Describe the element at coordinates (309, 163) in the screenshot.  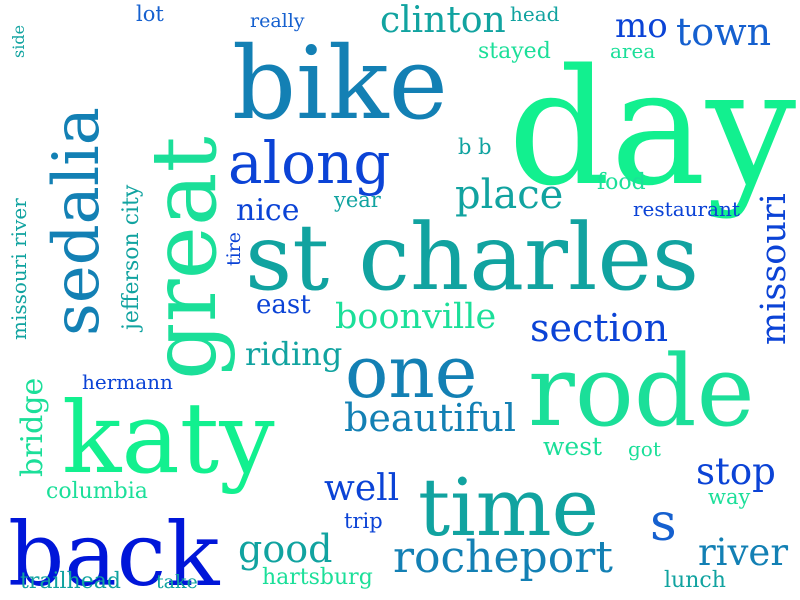
I see `word-along: along` at that location.